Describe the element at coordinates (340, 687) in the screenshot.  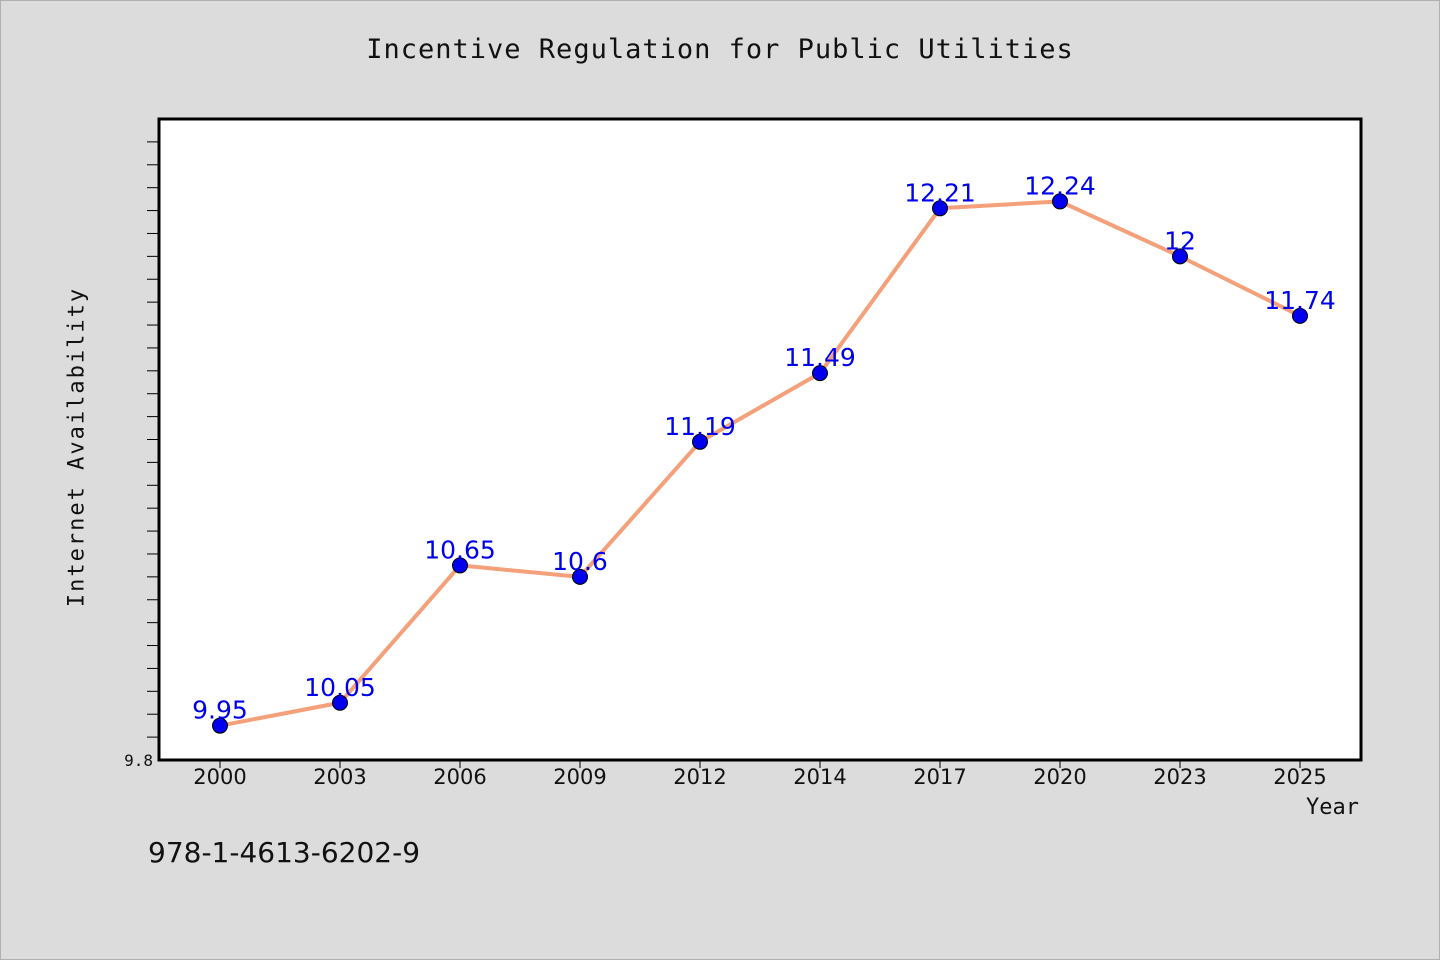
I see `data-label: 10.05` at that location.